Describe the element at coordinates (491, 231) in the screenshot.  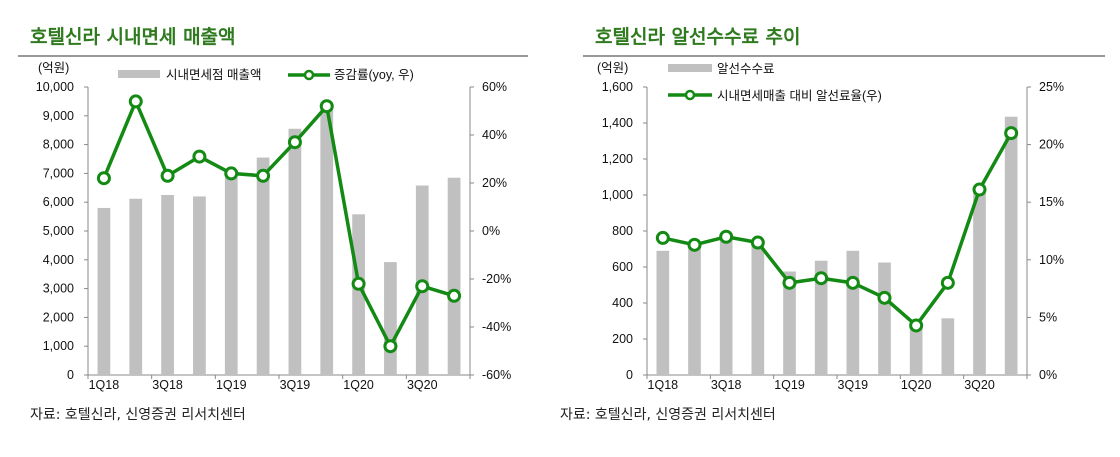
I see `c0-ytick-right-label: 0%` at that location.